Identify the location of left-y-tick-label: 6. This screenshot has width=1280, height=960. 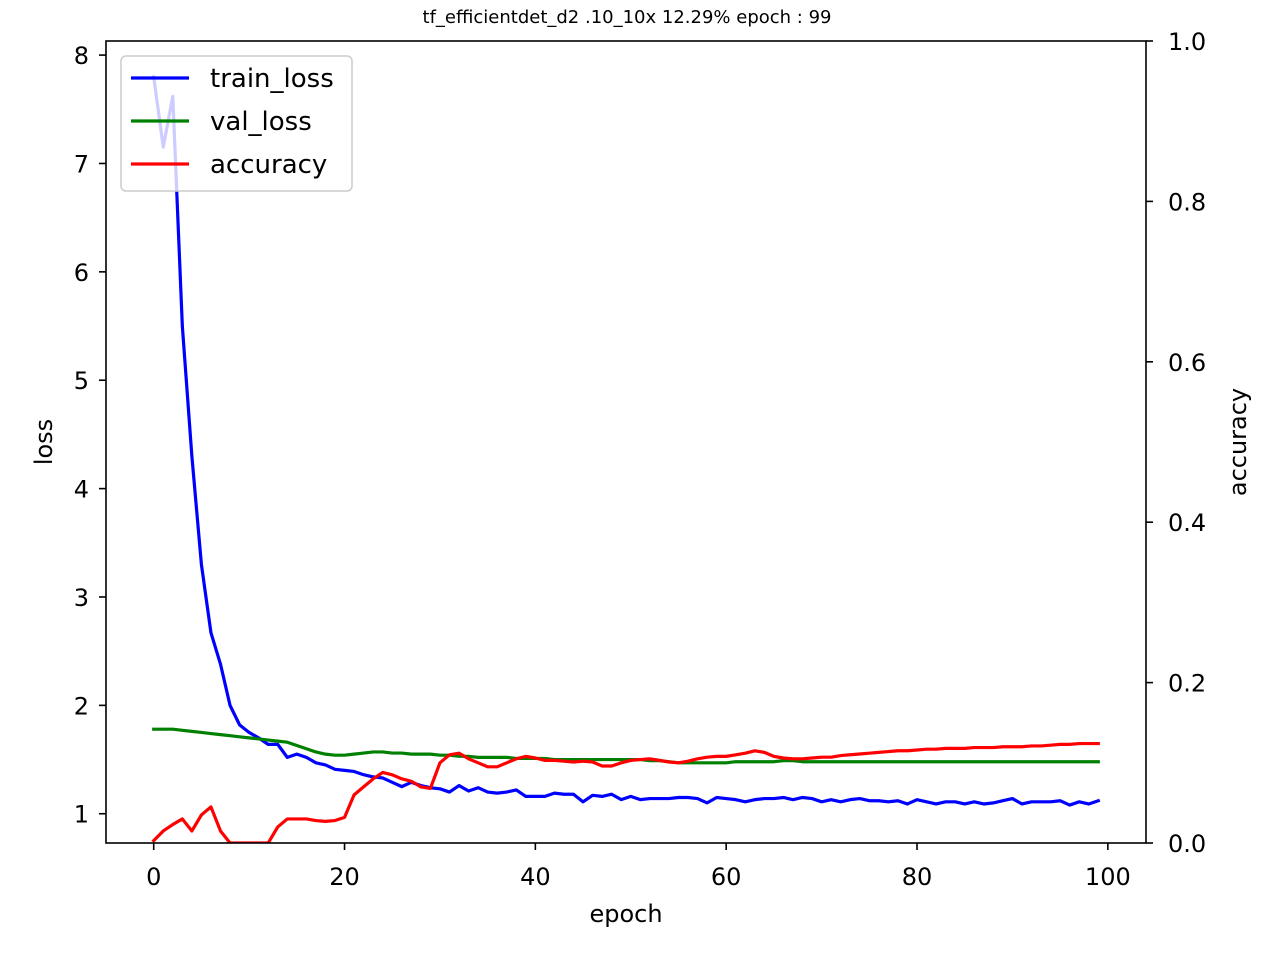
(81, 273).